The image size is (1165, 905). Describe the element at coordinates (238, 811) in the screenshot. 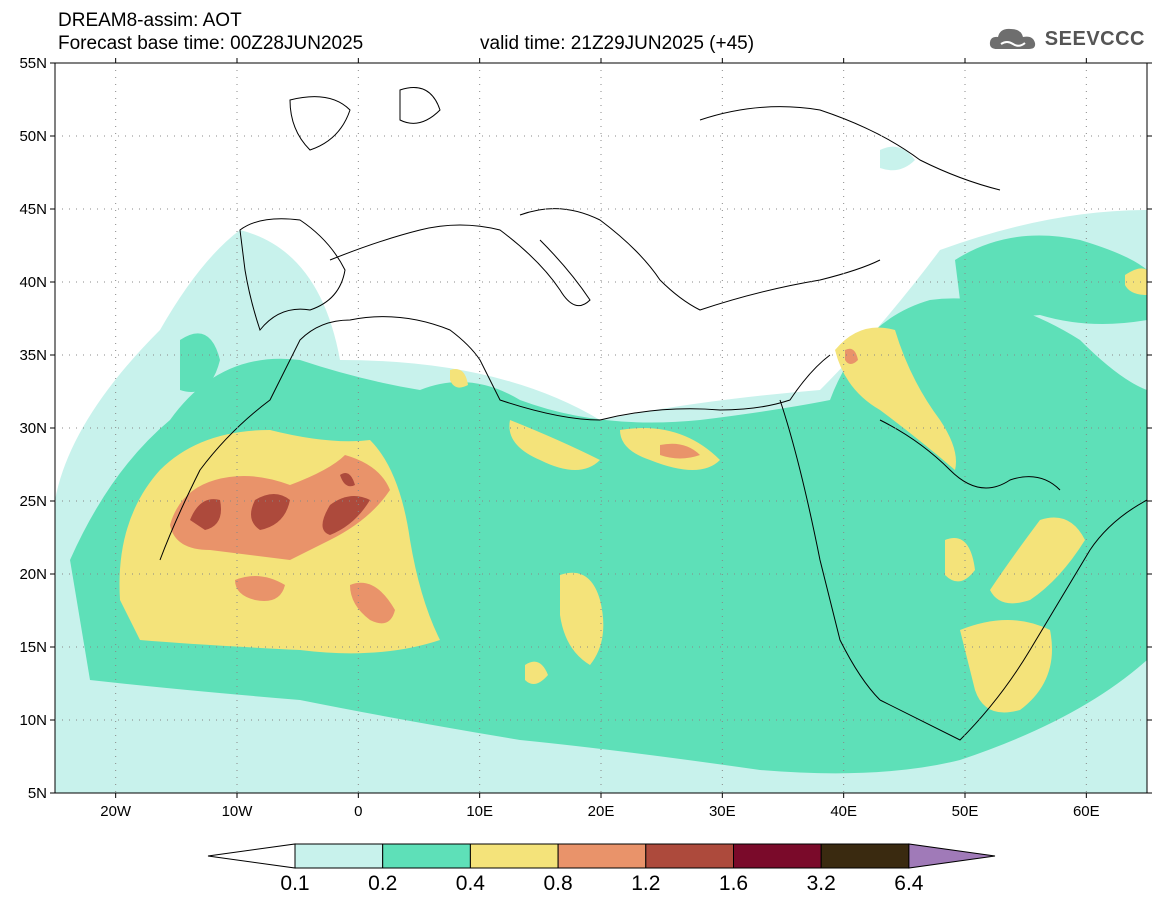

I see `lon-label: 10W` at that location.